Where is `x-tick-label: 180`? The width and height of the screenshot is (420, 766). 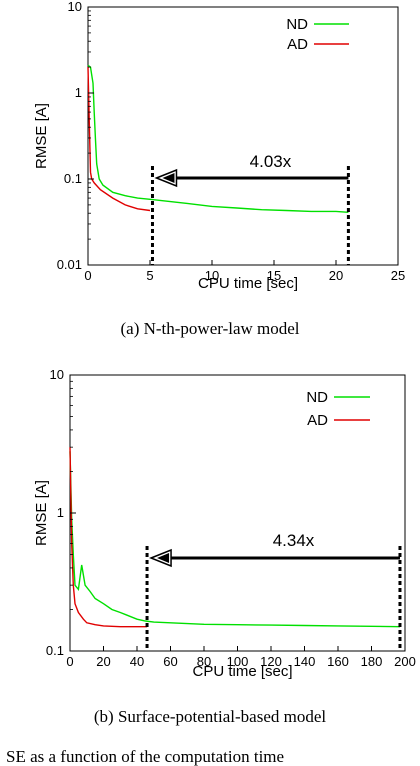 x-tick-label: 180 is located at coordinates (372, 661).